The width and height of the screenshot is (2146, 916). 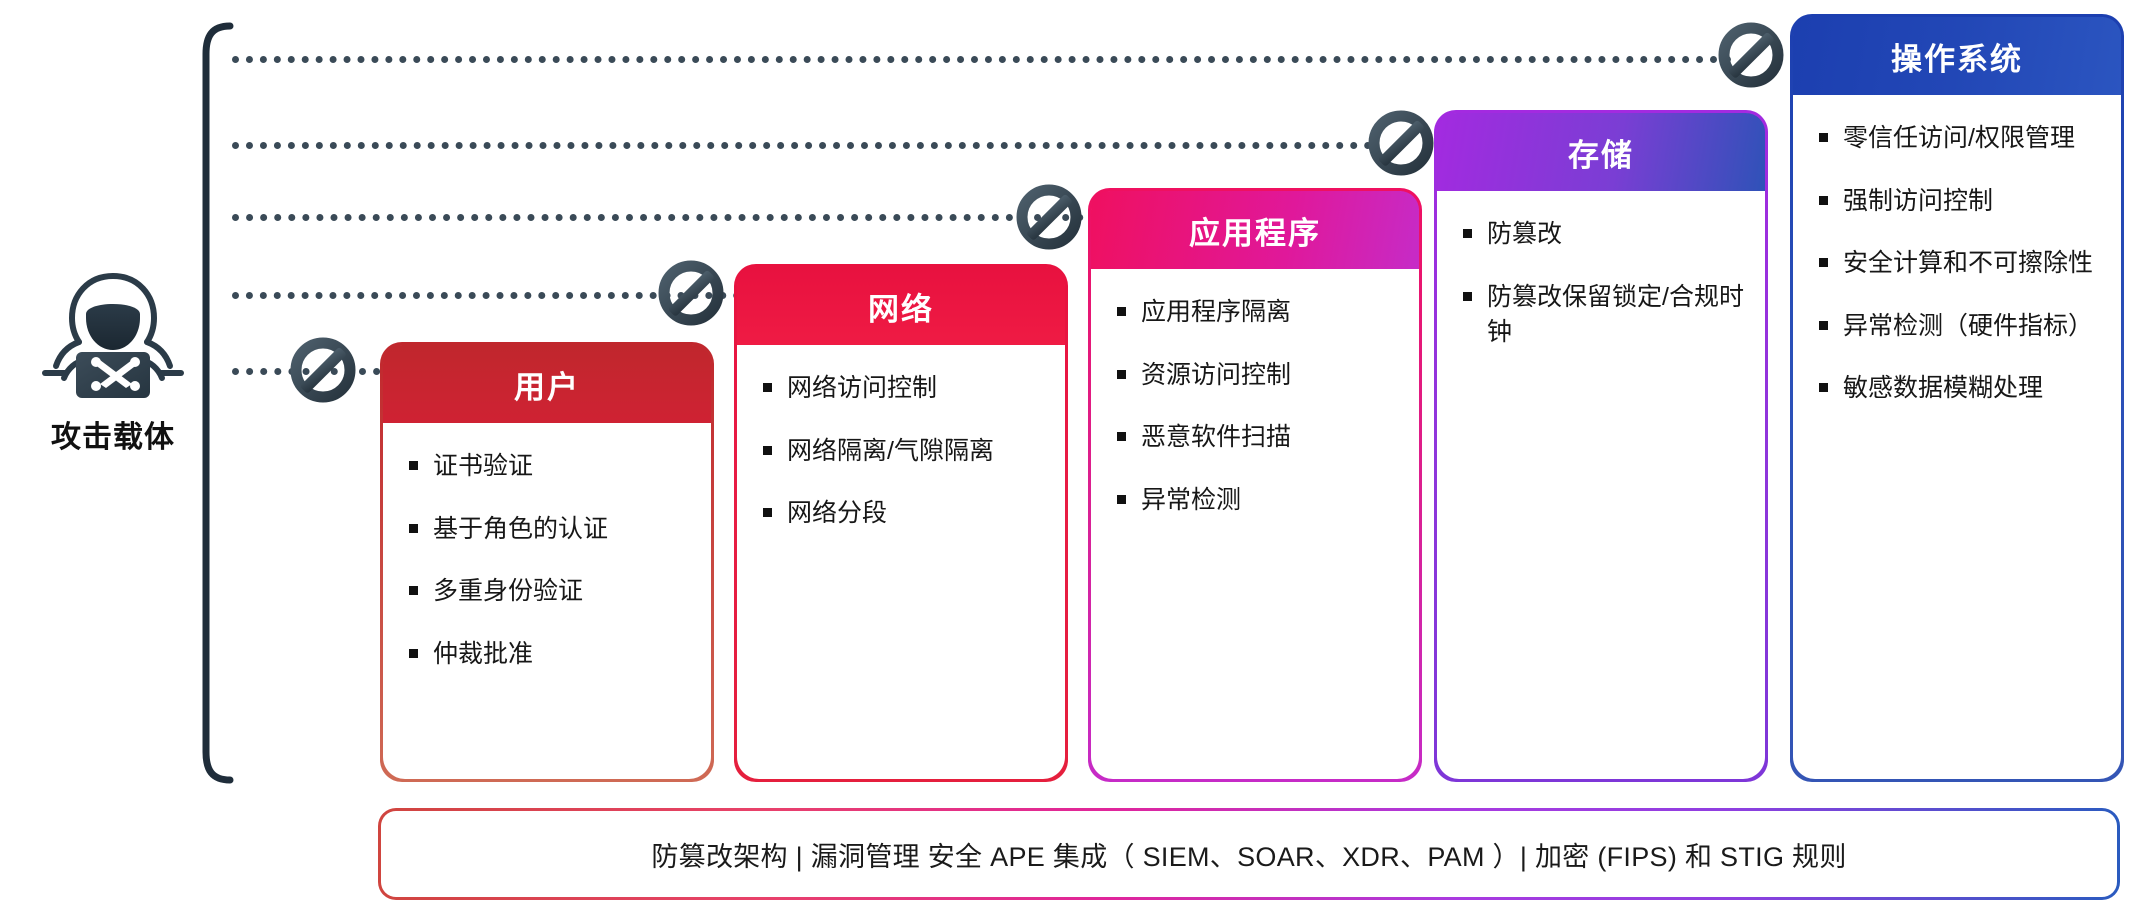 What do you see at coordinates (1960, 202) in the screenshot?
I see `list-item: 强制访问控制` at bounding box center [1960, 202].